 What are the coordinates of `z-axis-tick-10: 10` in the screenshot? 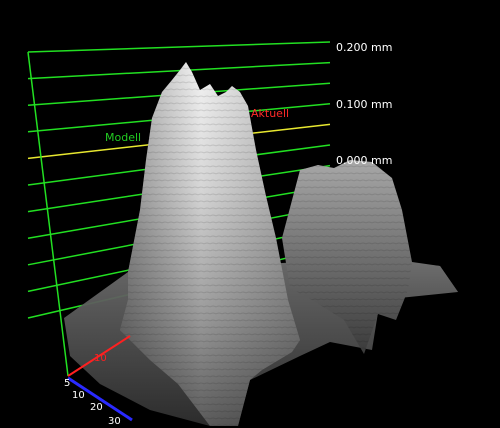 It's located at (78, 395).